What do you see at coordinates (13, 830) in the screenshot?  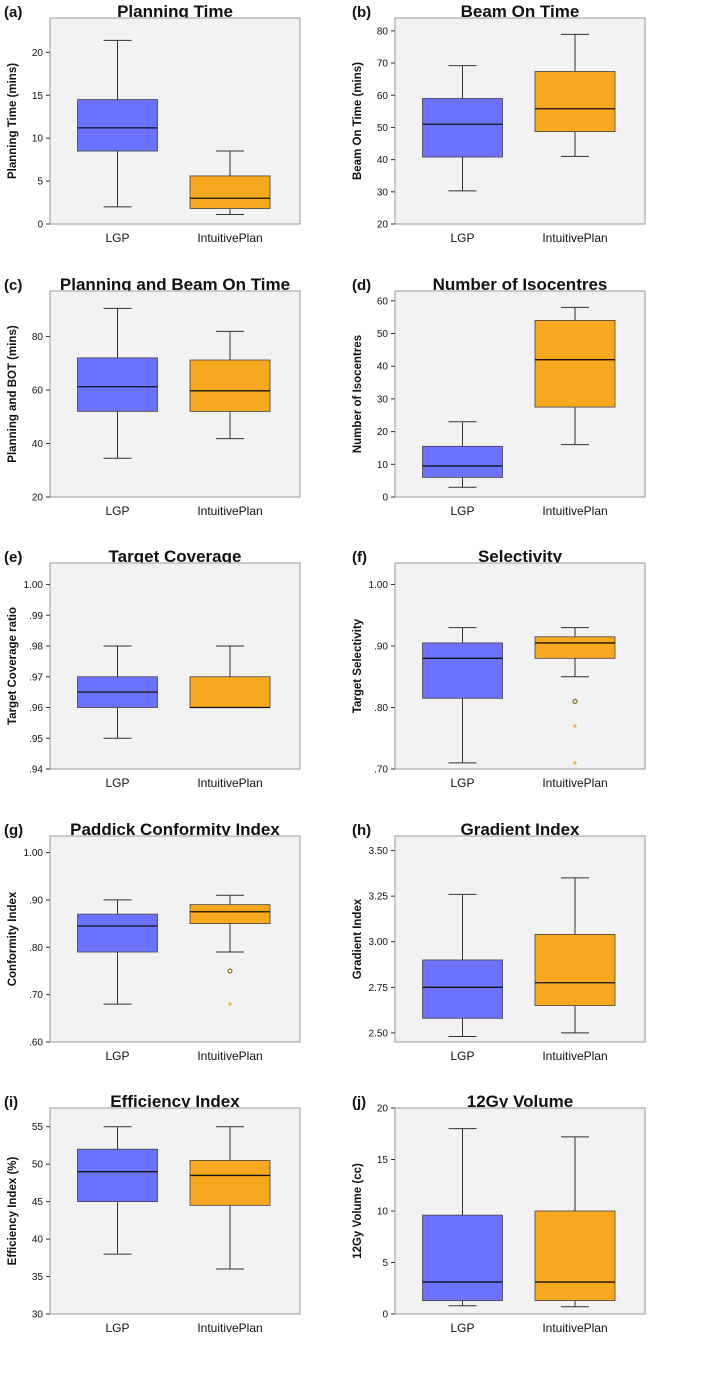 I see `panel-letter: (g)` at bounding box center [13, 830].